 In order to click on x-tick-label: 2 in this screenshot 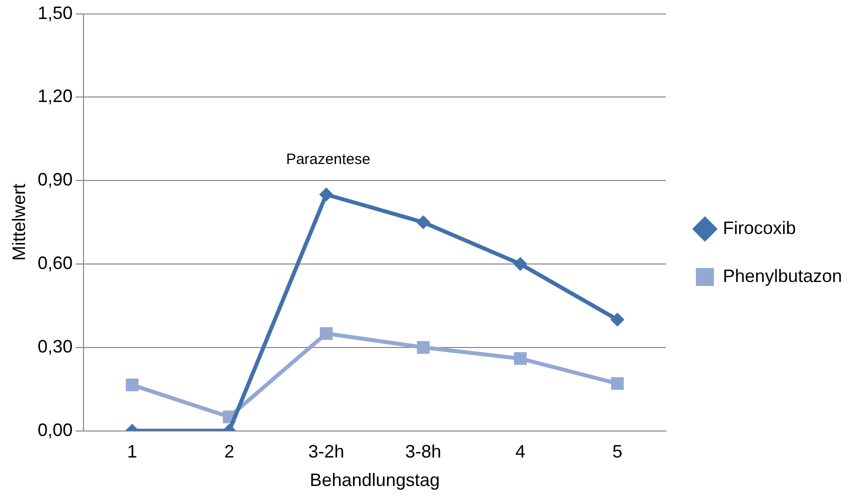, I will do `click(229, 452)`.